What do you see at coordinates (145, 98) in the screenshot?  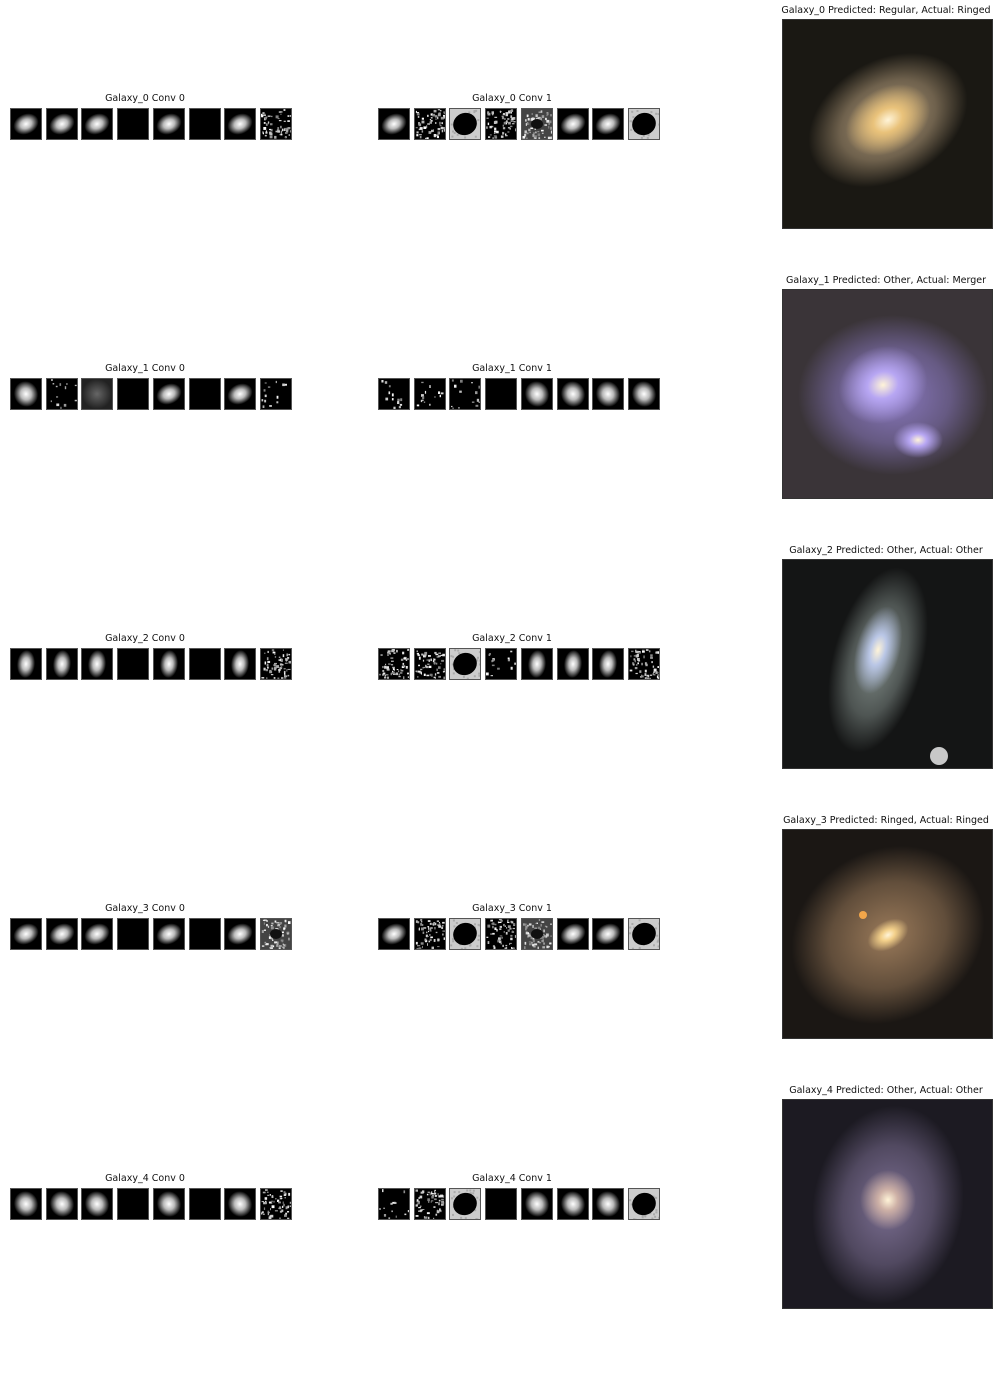 I see `conv0-title: Galaxy_0 Conv 0` at bounding box center [145, 98].